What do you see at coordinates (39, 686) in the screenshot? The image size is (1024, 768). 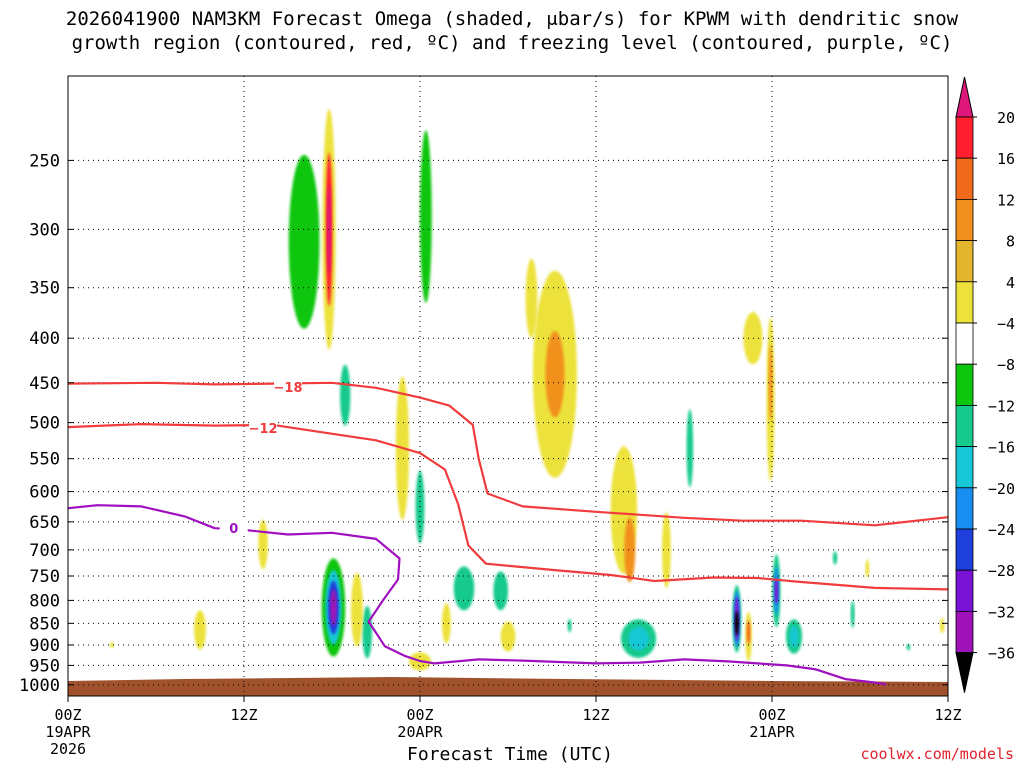 I see `y-tick-label-1000: 1000` at bounding box center [39, 686].